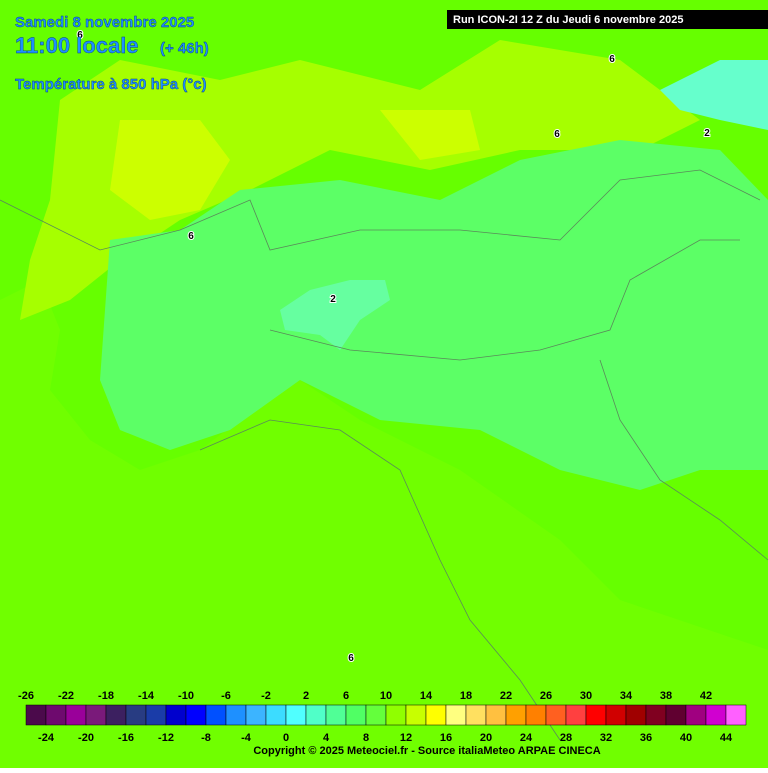  I want to click on colorbar-label: 10, so click(386, 696).